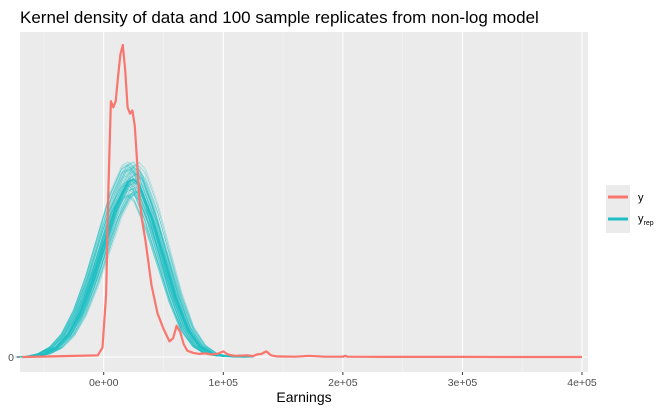  Describe the element at coordinates (343, 383) in the screenshot. I see `x-tick-label: 2e+05` at that location.